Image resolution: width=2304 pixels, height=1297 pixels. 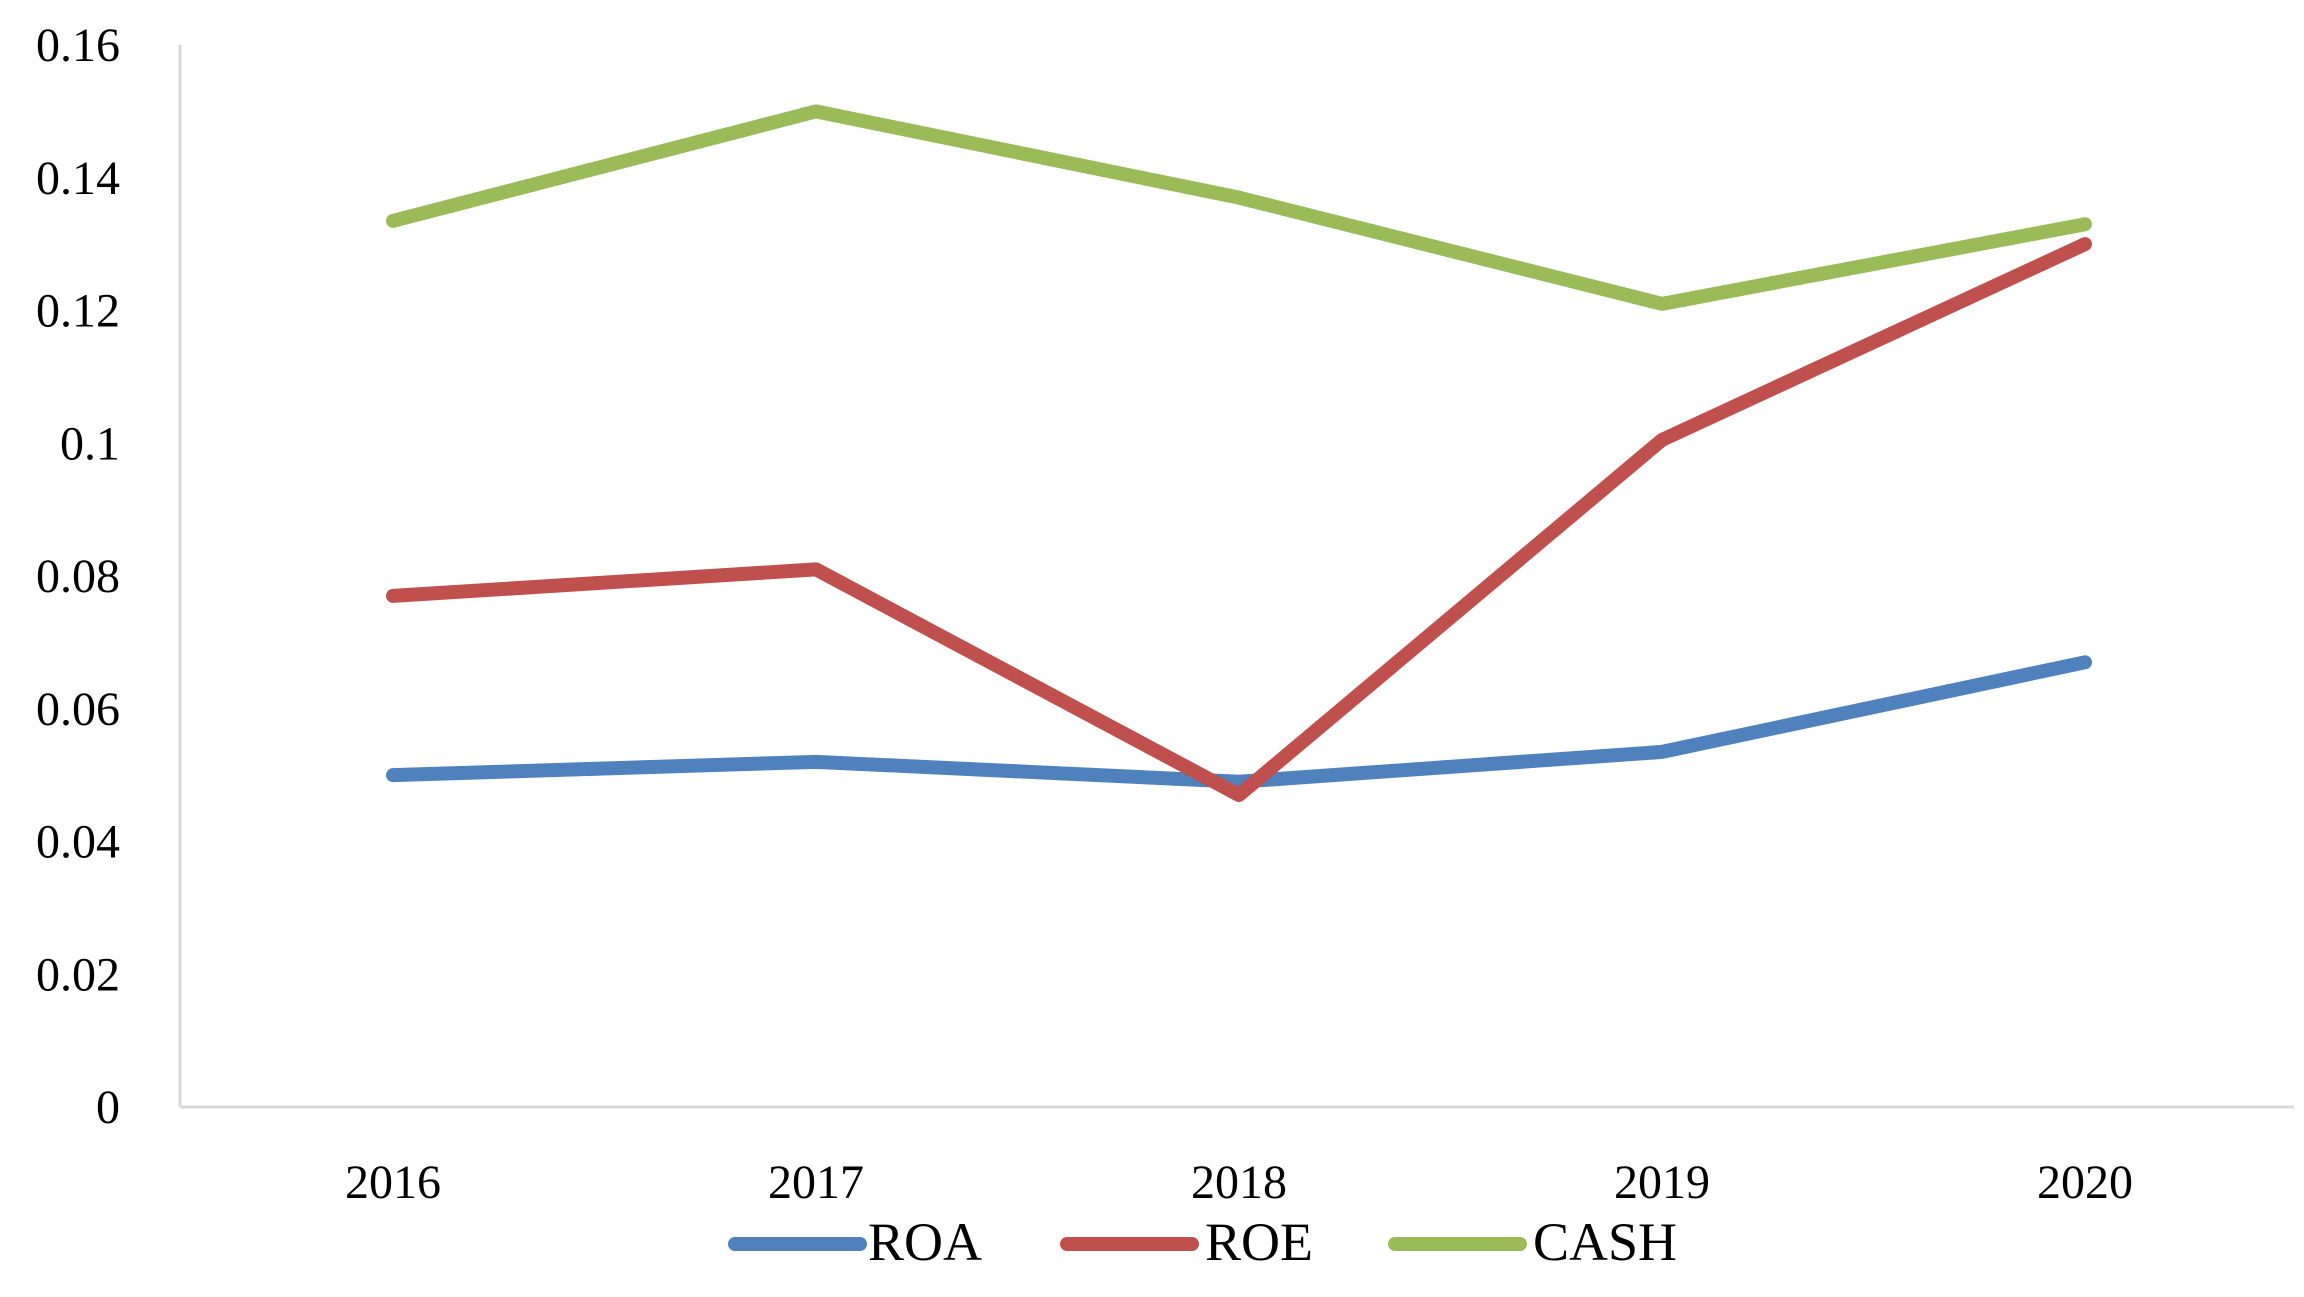 What do you see at coordinates (925, 1242) in the screenshot?
I see `legend-label: ROA` at bounding box center [925, 1242].